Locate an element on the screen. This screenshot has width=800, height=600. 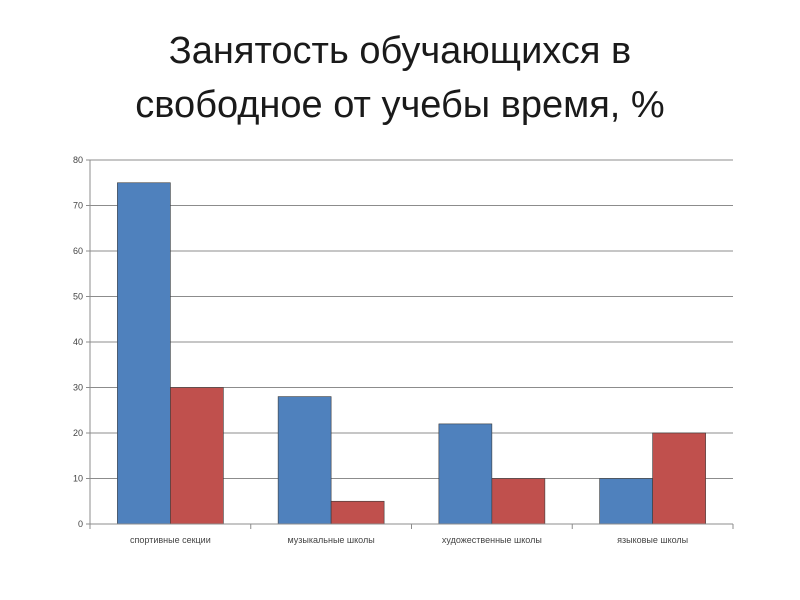
y-tick-label: 80 is located at coordinates (78, 160).